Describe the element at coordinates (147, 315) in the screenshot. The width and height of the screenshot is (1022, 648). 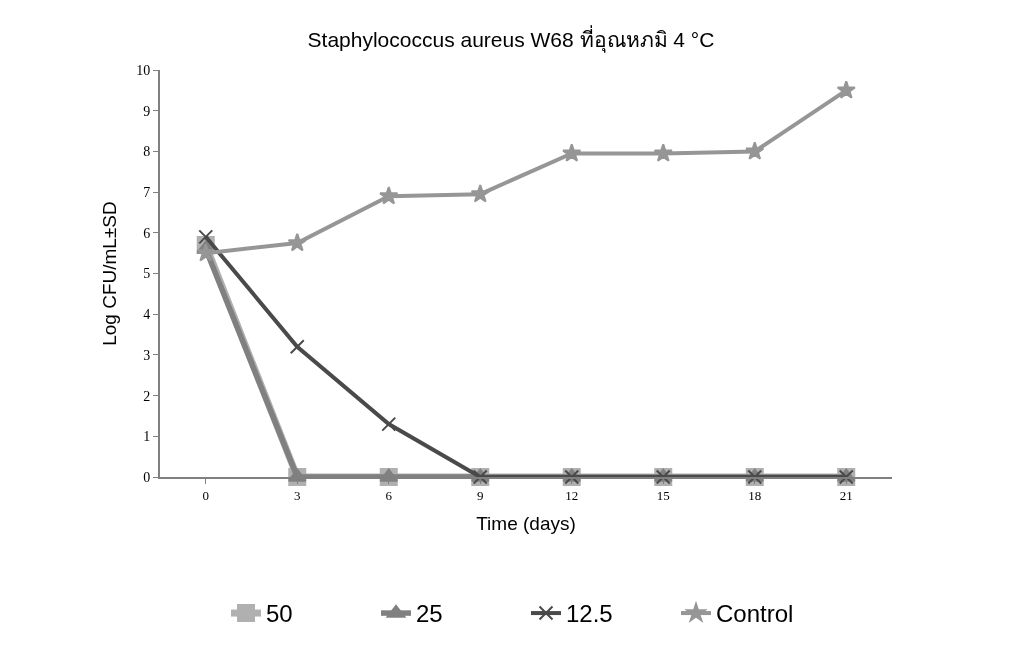
I see `y-tick-label: 4` at that location.